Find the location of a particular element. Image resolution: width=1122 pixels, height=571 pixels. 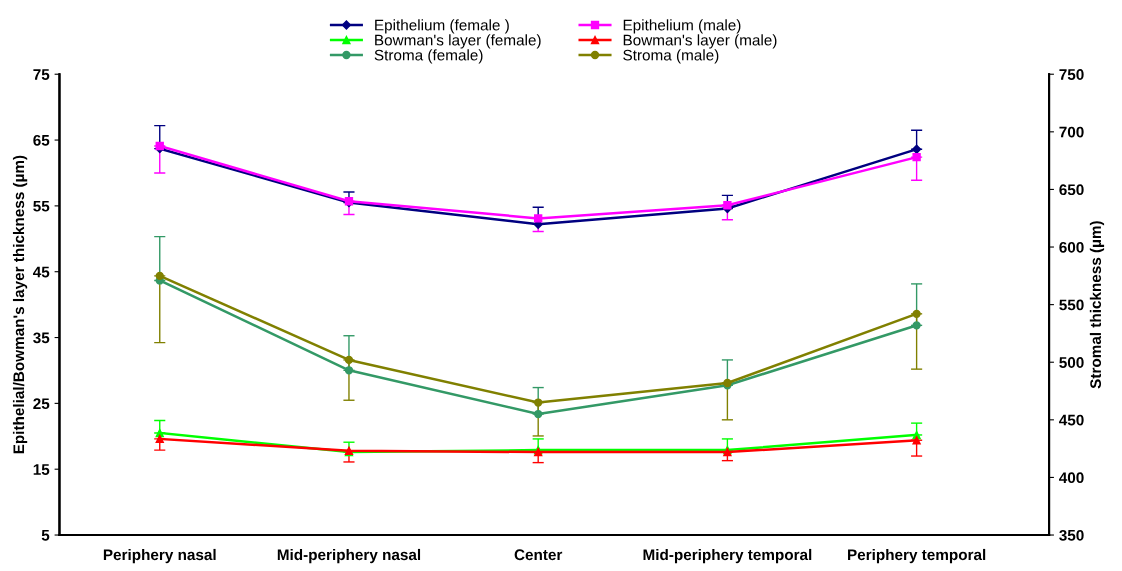

y-tick-label: 25 is located at coordinates (41, 404).